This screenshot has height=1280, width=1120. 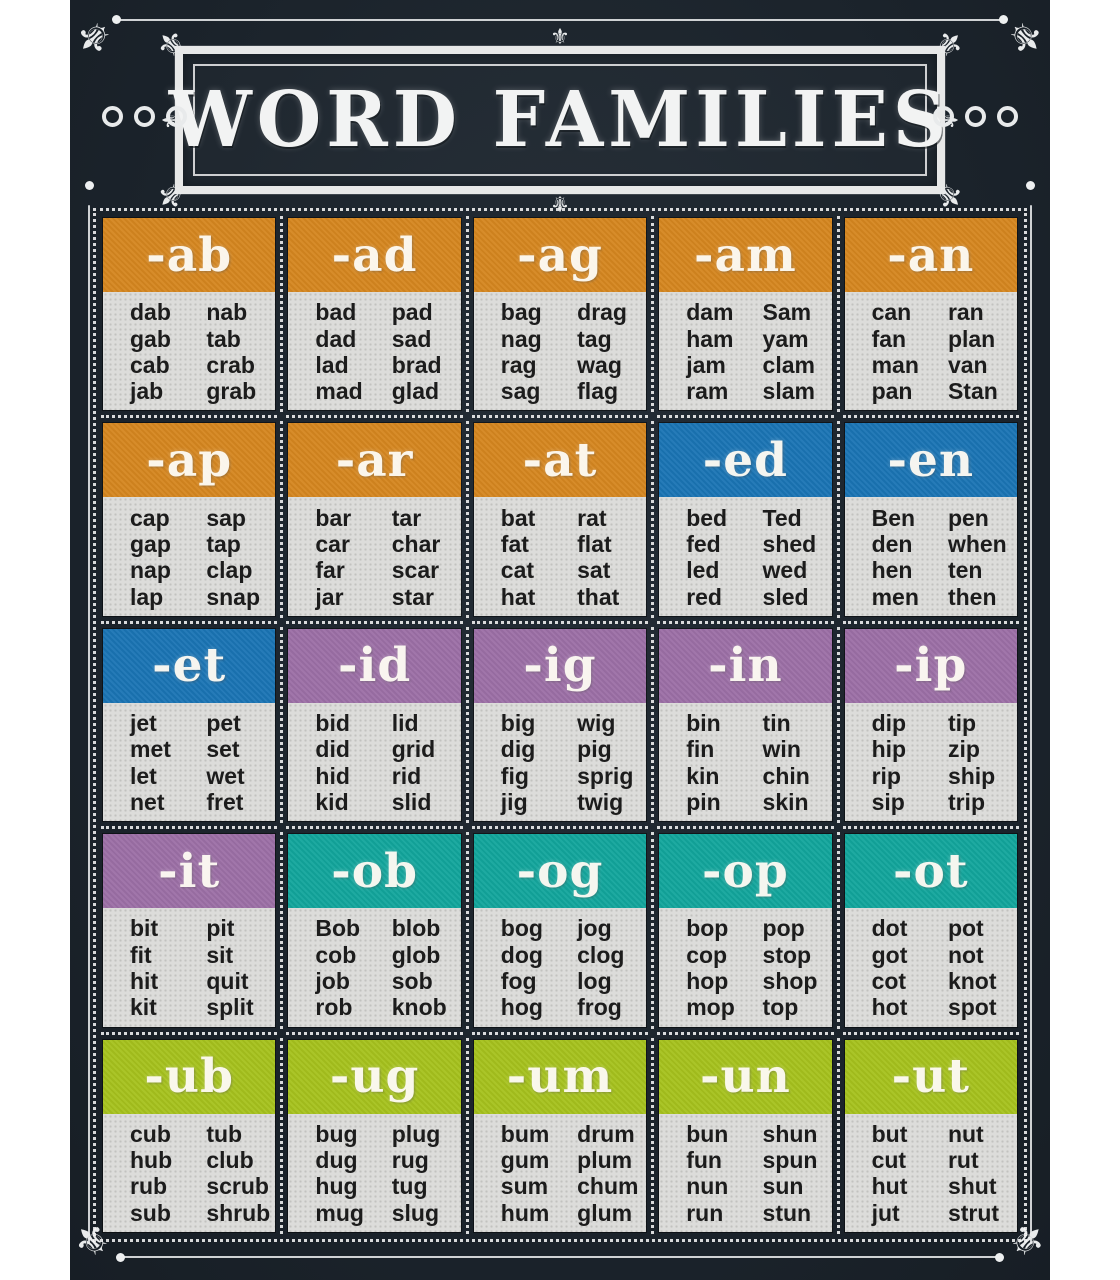 What do you see at coordinates (521, 1007) in the screenshot?
I see `word: hog` at bounding box center [521, 1007].